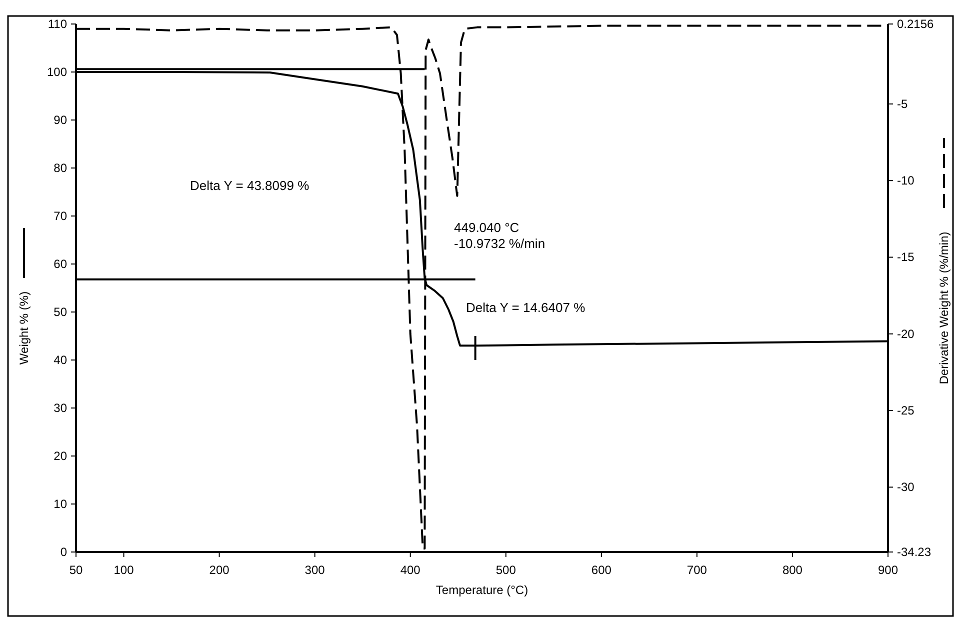  Describe the element at coordinates (64, 552) in the screenshot. I see `y-tick-label: 0` at that location.